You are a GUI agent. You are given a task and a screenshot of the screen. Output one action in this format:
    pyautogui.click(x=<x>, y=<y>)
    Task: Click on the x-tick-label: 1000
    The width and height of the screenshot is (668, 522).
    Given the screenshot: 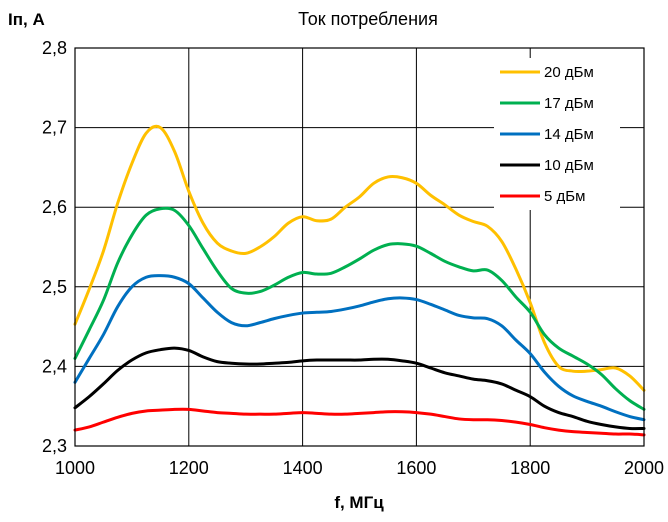 What is the action you would take?
    pyautogui.click(x=75, y=468)
    